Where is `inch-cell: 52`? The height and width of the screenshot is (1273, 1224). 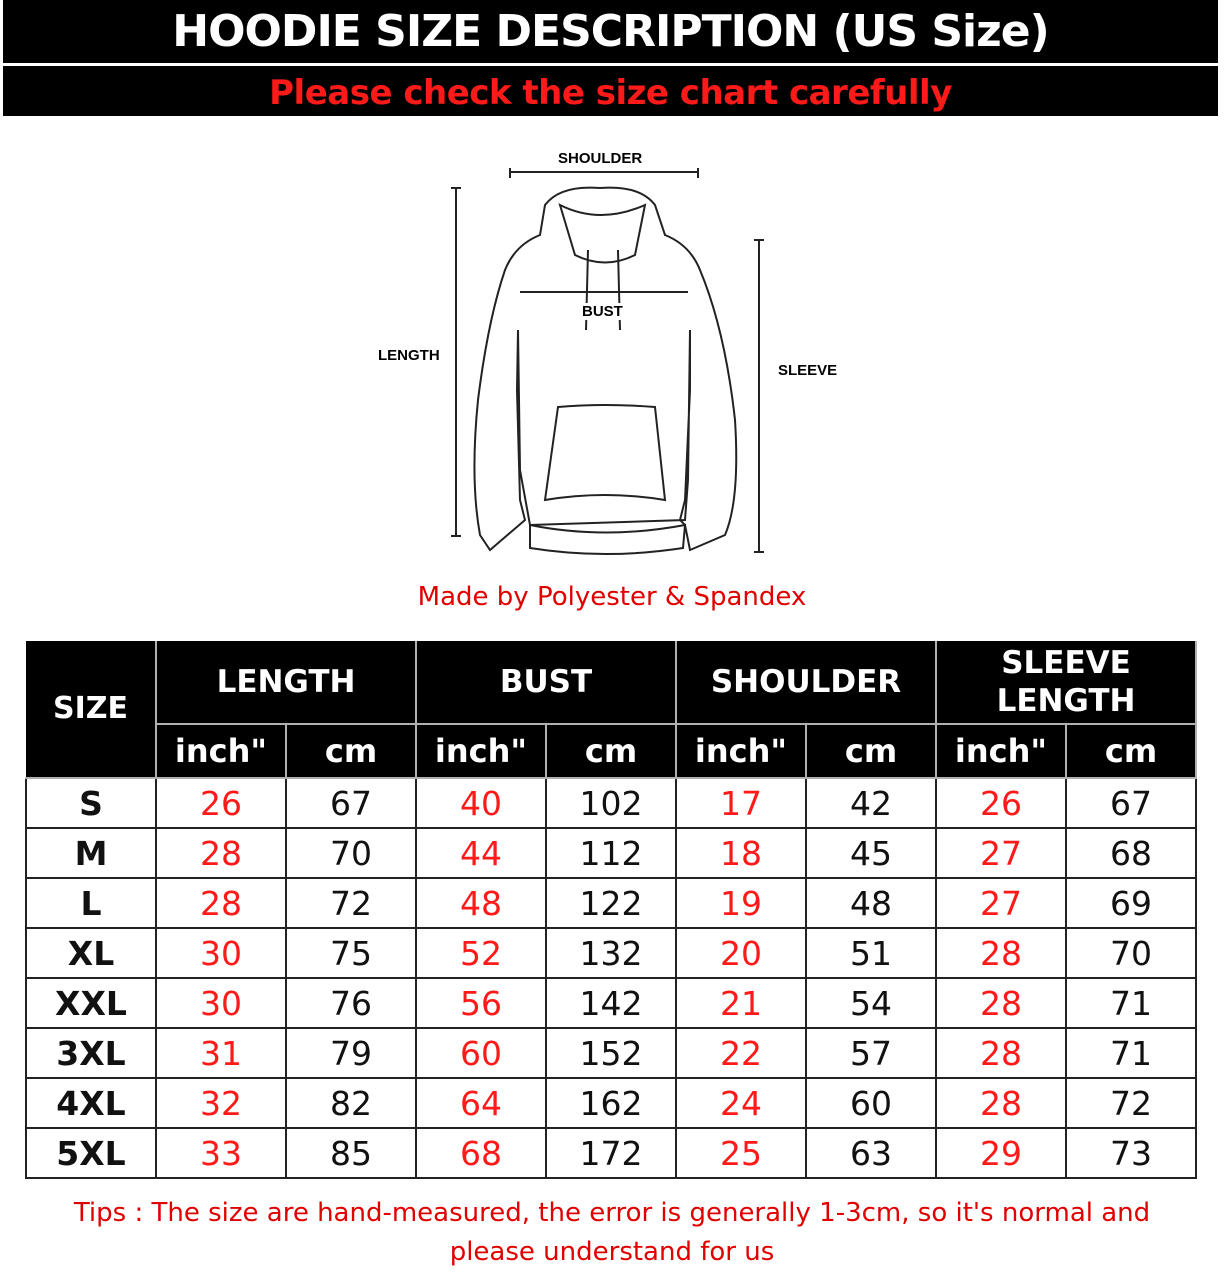 inch-cell: 52 is located at coordinates (481, 953).